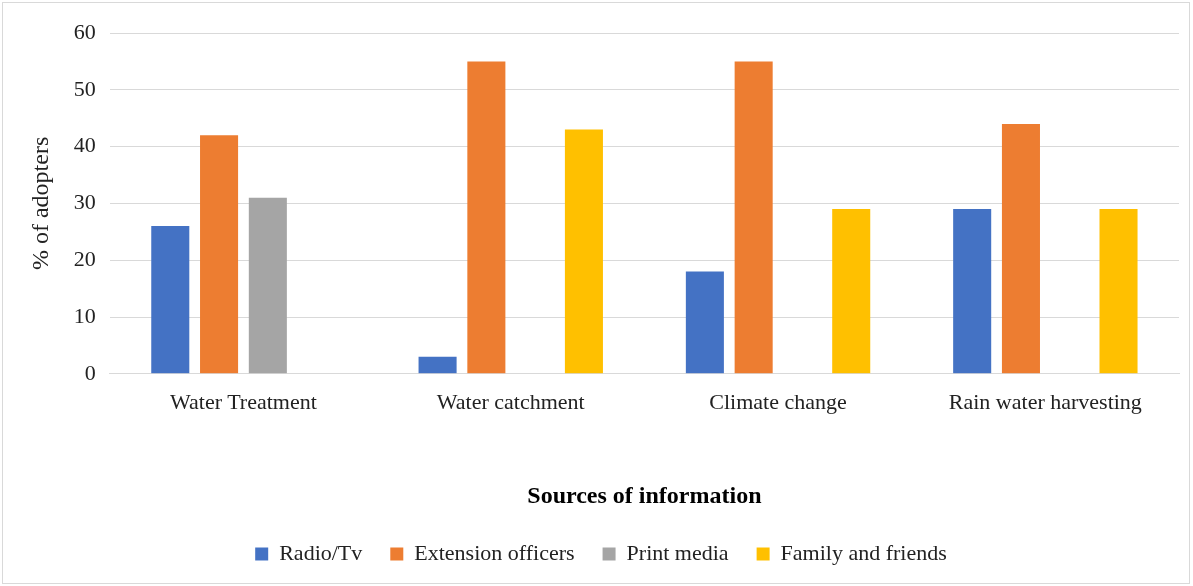 The height and width of the screenshot is (586, 1193). I want to click on legend-label: Radio/Tv, so click(321, 552).